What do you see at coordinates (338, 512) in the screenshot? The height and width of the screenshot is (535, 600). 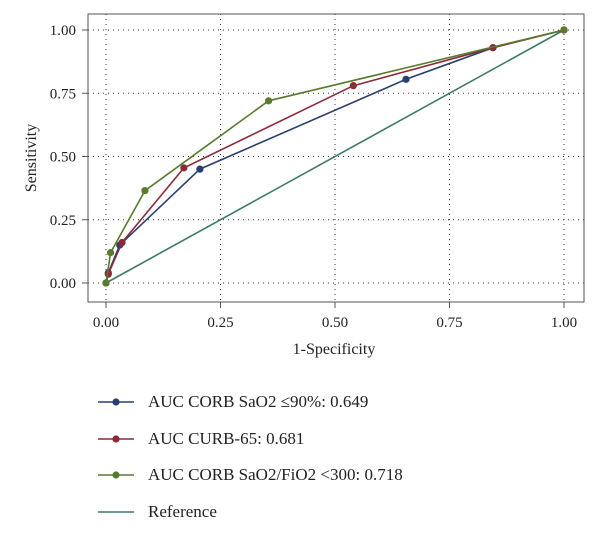 I see `legend-item: Reference` at bounding box center [338, 512].